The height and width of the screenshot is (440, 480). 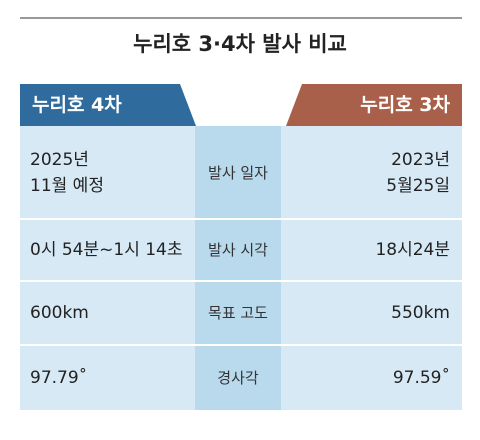 I want to click on left-cell: 0시 54분~1시 14초, so click(x=115, y=250).